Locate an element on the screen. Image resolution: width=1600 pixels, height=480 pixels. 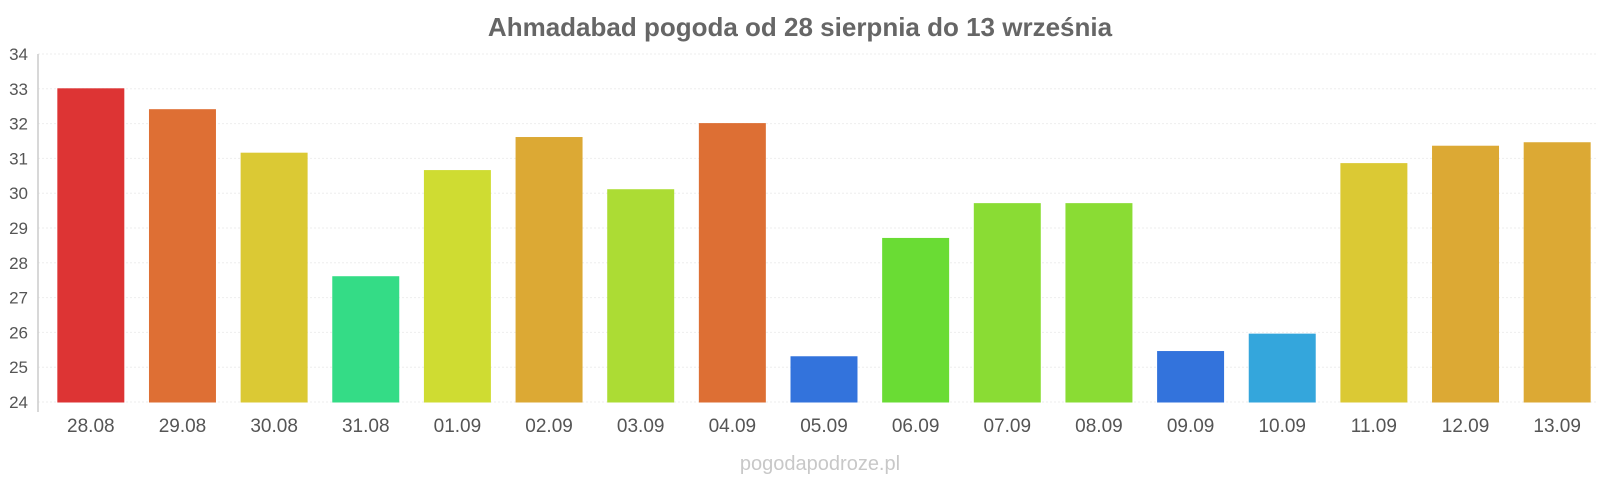
x-tick-label: 03.09 is located at coordinates (641, 426).